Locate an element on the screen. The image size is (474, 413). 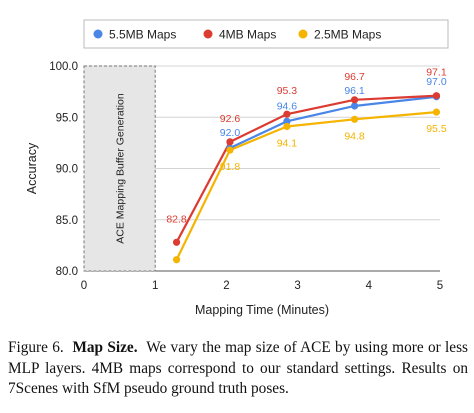
legend: 5.5MB Maps 4MB Maps 2.5MB Maps is located at coordinates (266, 34).